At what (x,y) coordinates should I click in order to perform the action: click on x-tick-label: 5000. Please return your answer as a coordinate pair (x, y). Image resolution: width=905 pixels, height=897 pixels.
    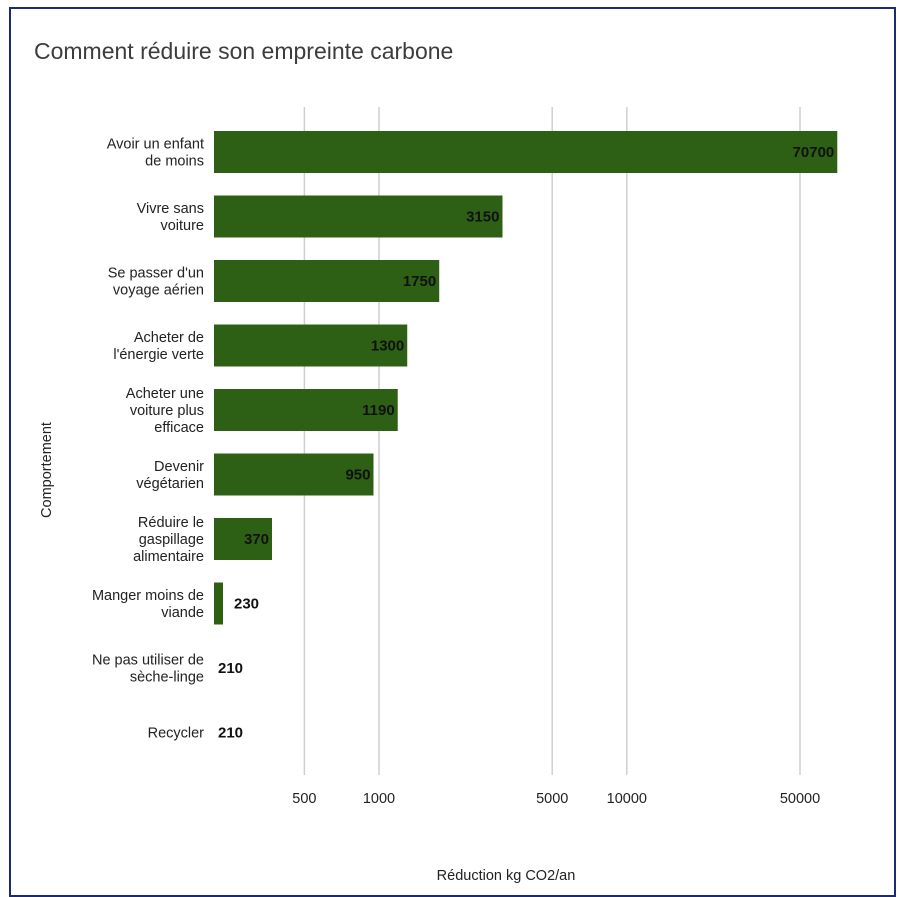
    Looking at the image, I should click on (552, 799).